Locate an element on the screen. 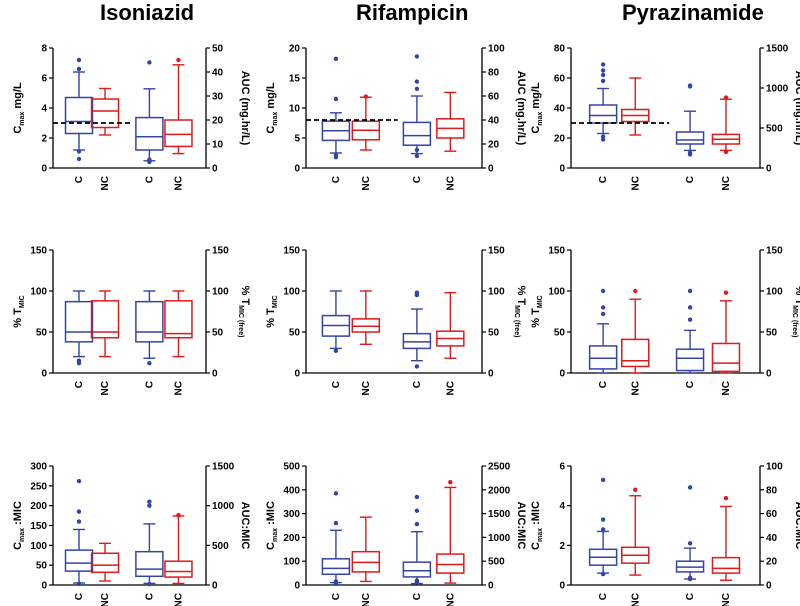 This screenshot has width=800, height=606. y-tick-label-right: 30 is located at coordinates (218, 97).